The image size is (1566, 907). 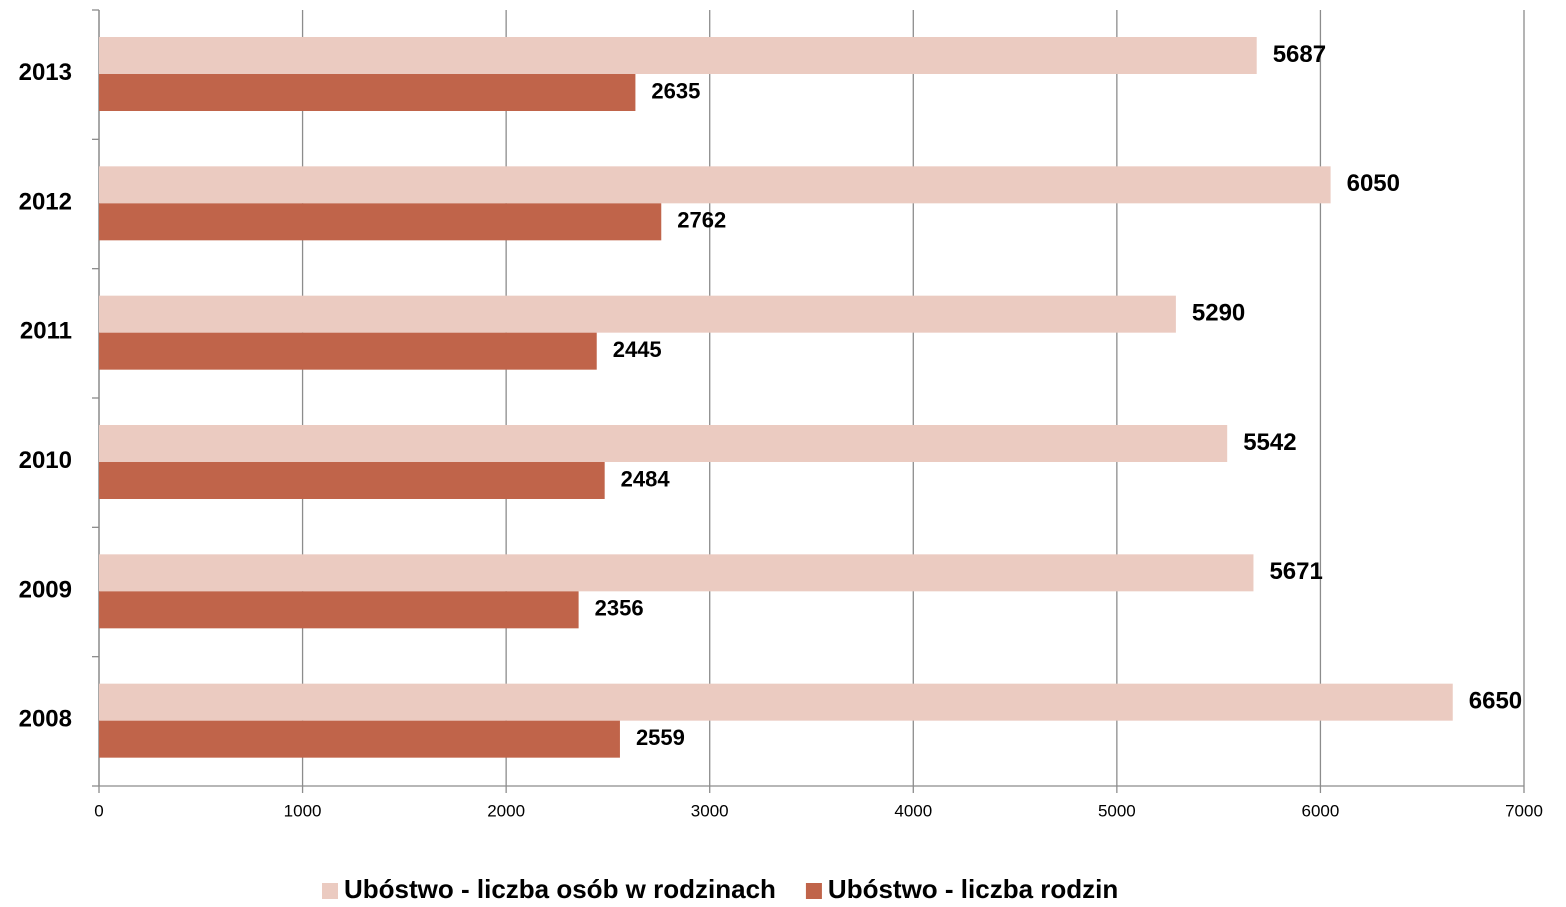 What do you see at coordinates (913, 810) in the screenshot?
I see `x-tick-label: 4000` at bounding box center [913, 810].